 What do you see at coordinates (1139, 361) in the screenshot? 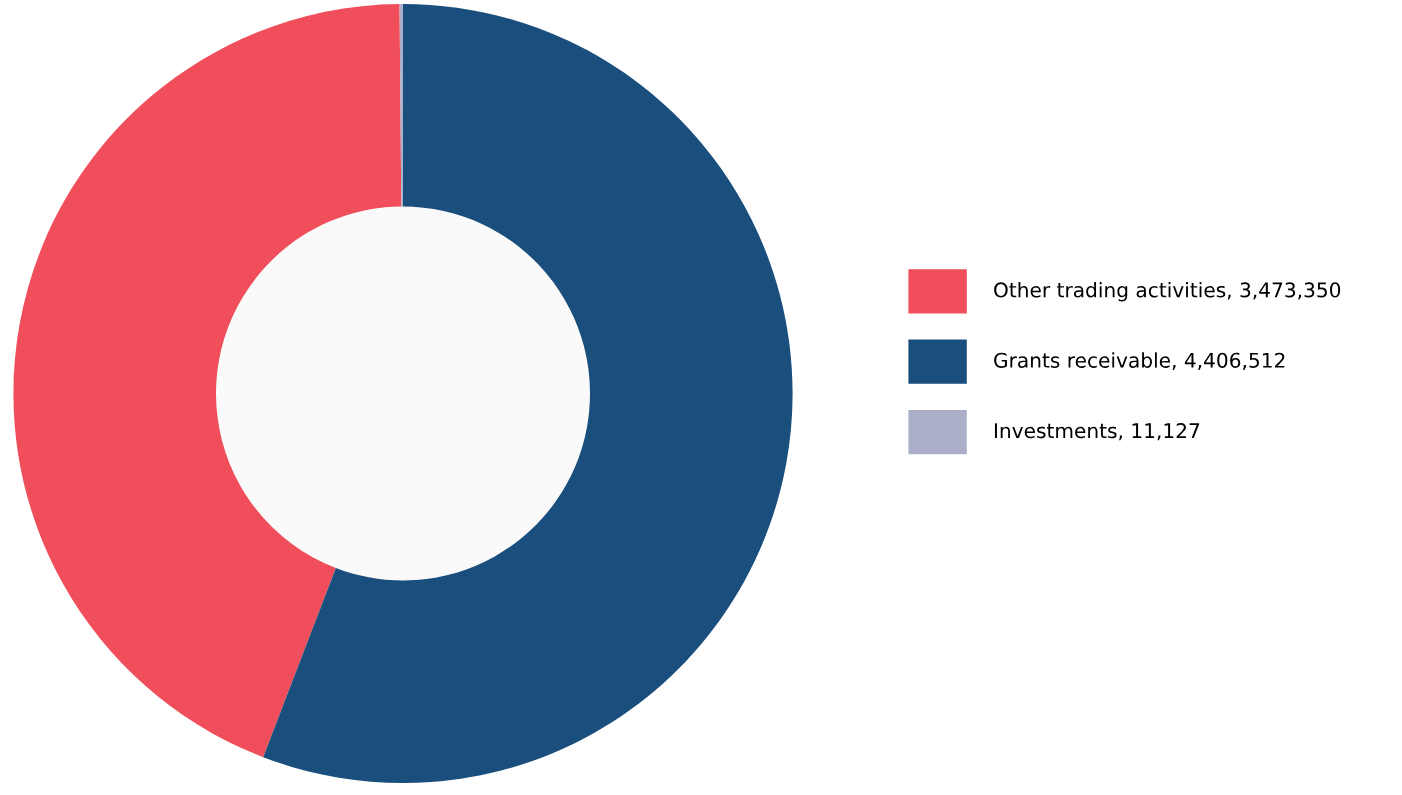
I see `legend-label: Grants receivable, 4,406,512` at bounding box center [1139, 361].